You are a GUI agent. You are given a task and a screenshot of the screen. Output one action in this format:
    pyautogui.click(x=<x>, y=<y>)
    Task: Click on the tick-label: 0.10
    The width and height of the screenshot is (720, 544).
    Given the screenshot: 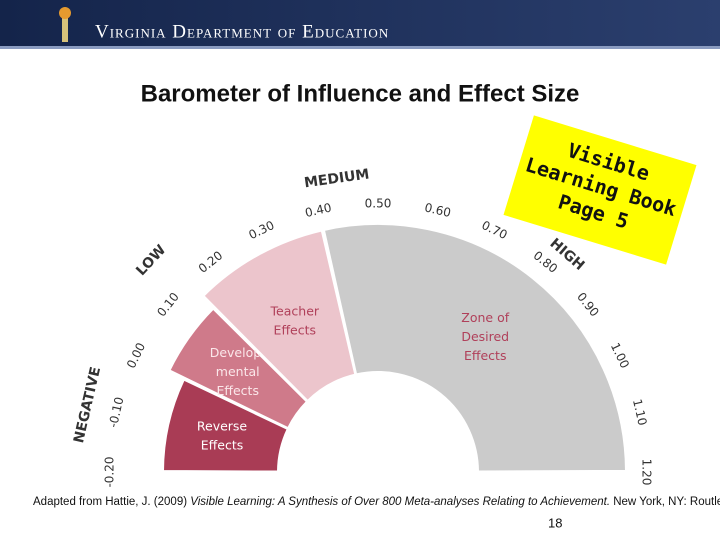 What is the action you would take?
    pyautogui.click(x=168, y=305)
    